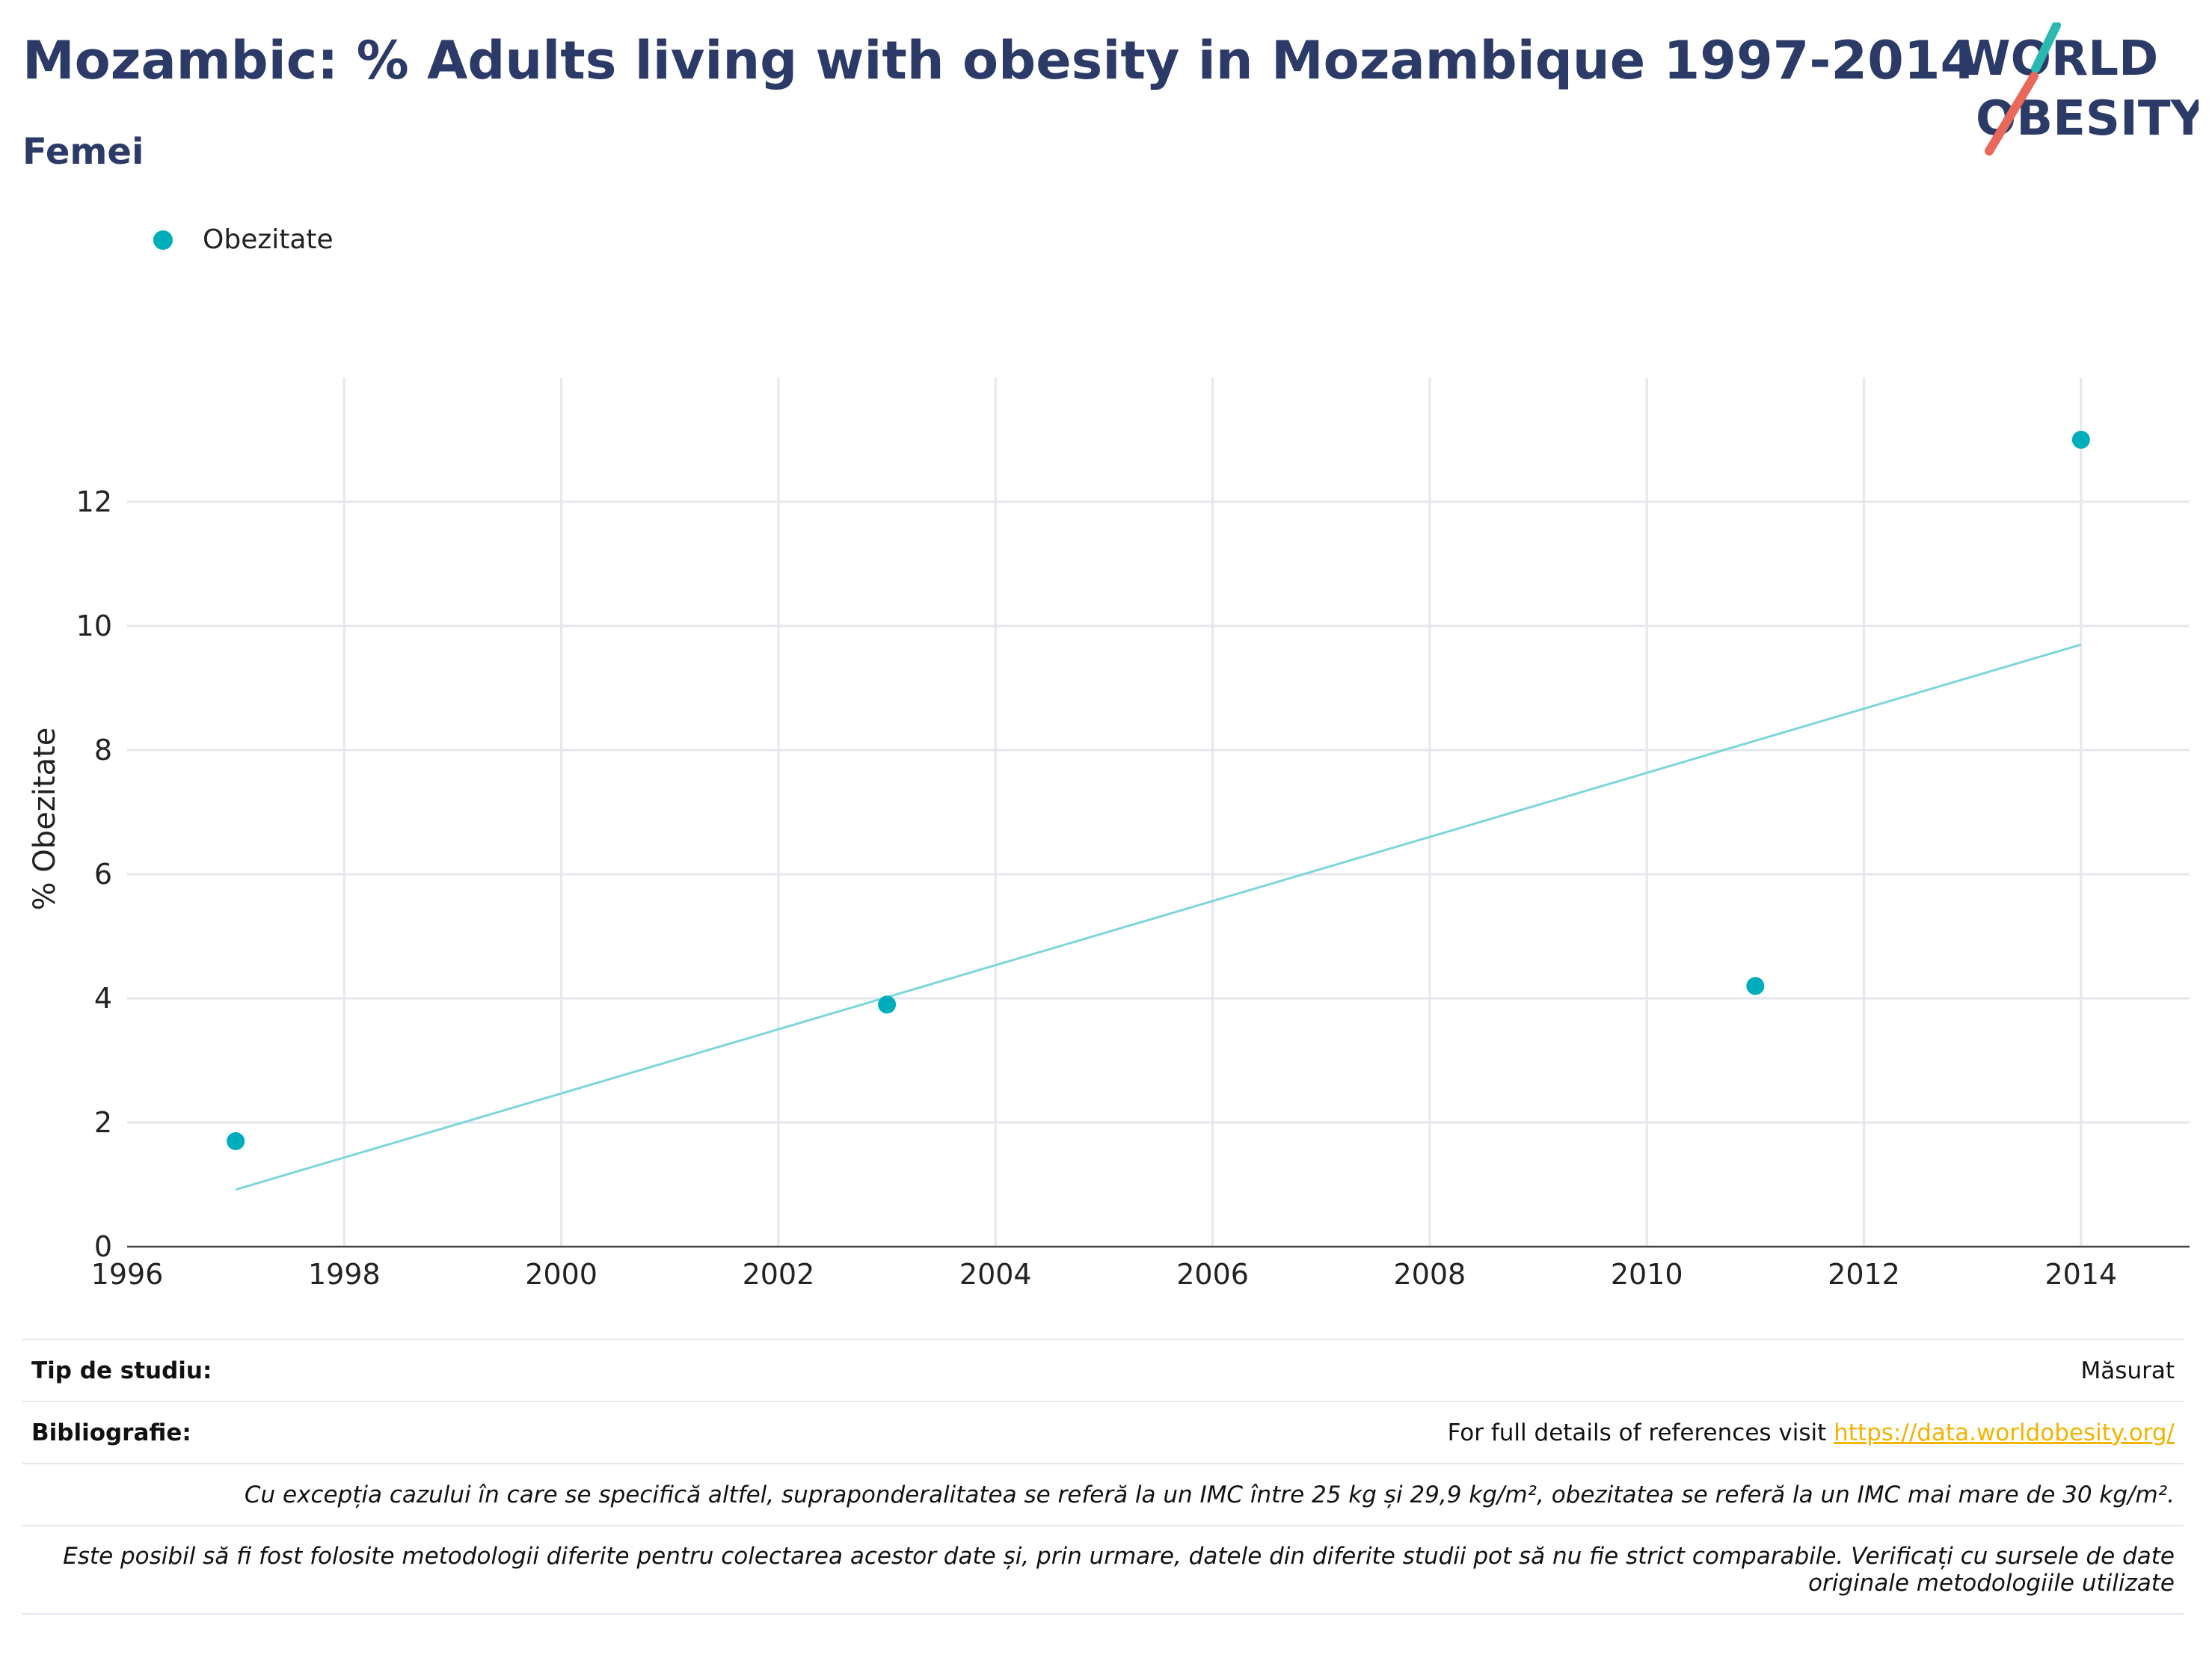 This screenshot has height=1655, width=2212. What do you see at coordinates (1212, 1274) in the screenshot?
I see `x-tick-label: 2006` at bounding box center [1212, 1274].